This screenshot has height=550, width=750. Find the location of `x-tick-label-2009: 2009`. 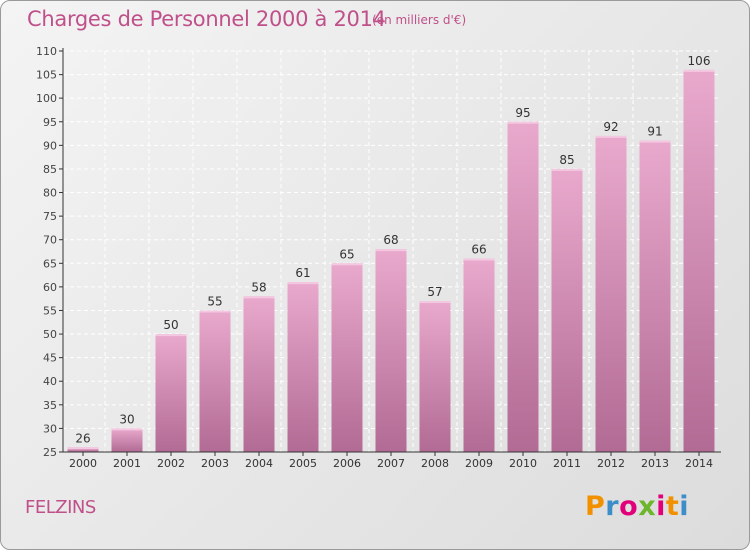

x-tick-label-2009: 2009 is located at coordinates (479, 463).